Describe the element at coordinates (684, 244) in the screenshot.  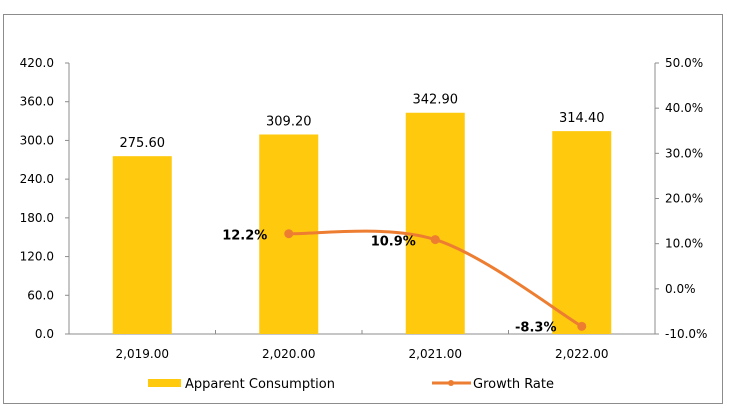
I see `y-right-tick-label: 10.0%` at that location.